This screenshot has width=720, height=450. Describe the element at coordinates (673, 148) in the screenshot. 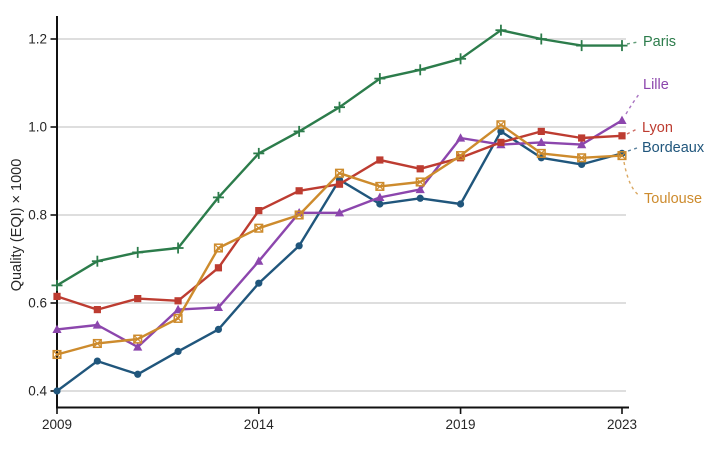

I see `series-end-label-bordeaux: Bordeaux` at that location.